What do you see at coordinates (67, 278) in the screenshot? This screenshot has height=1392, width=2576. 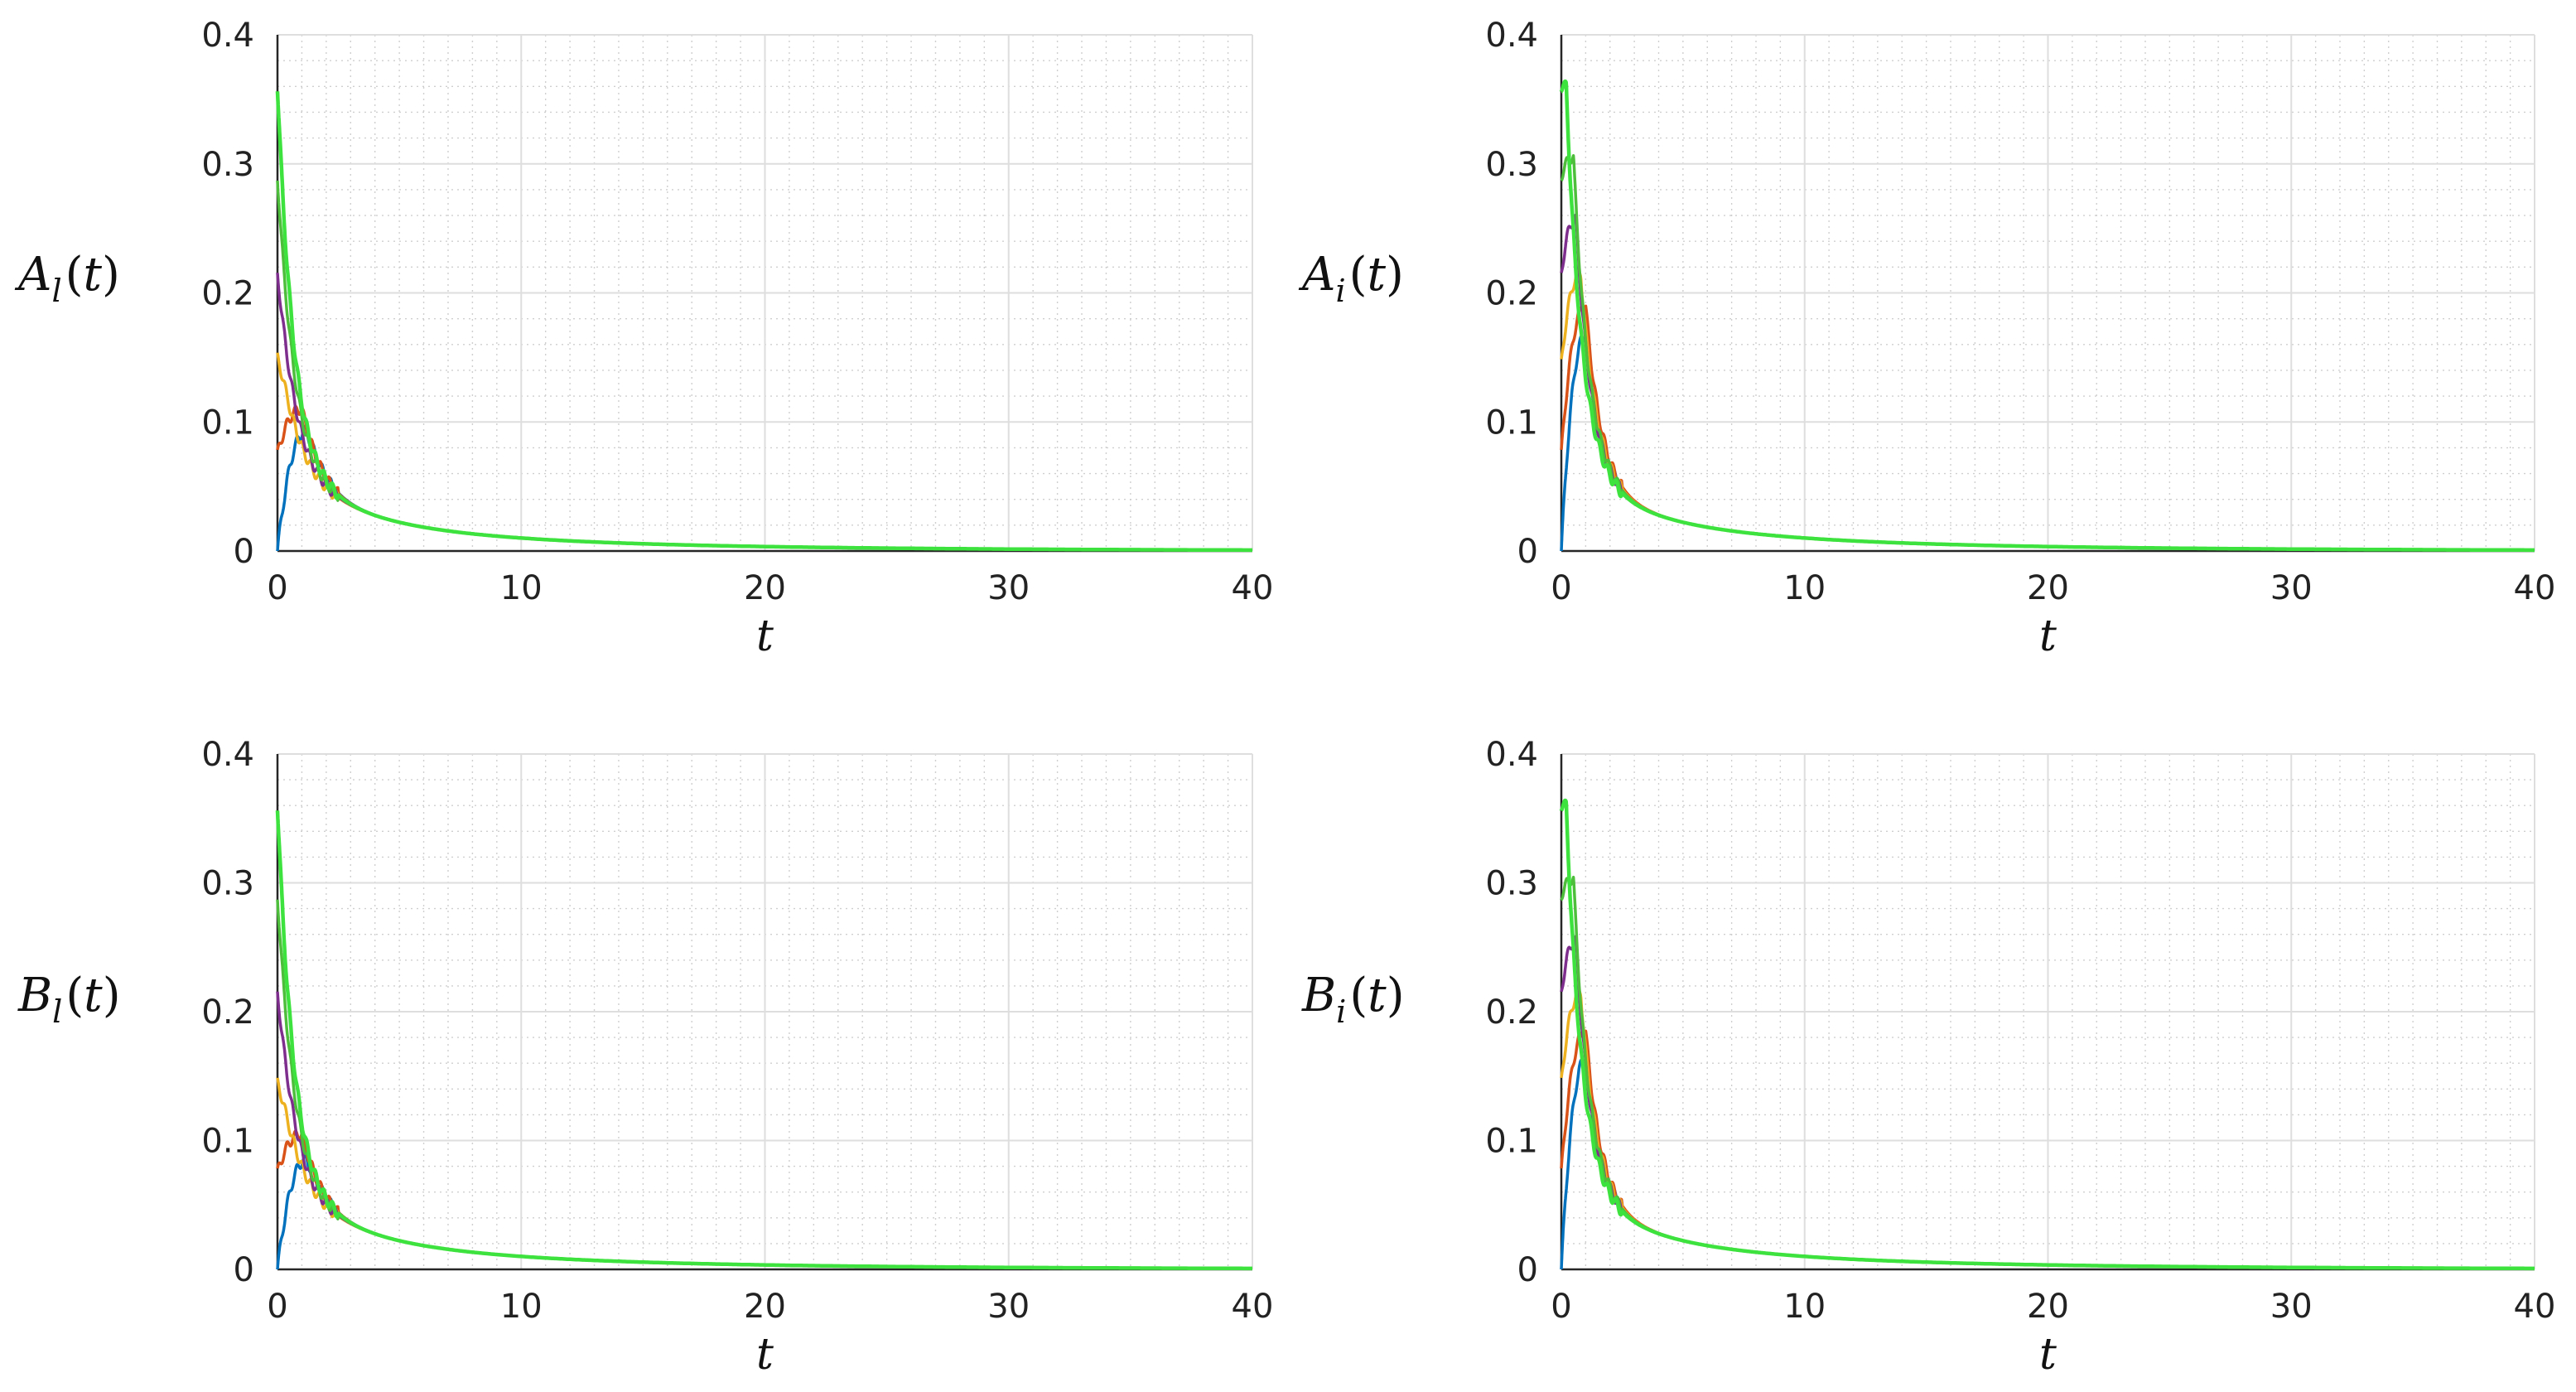 I see `y-axis-label: Al(t)` at bounding box center [67, 278].